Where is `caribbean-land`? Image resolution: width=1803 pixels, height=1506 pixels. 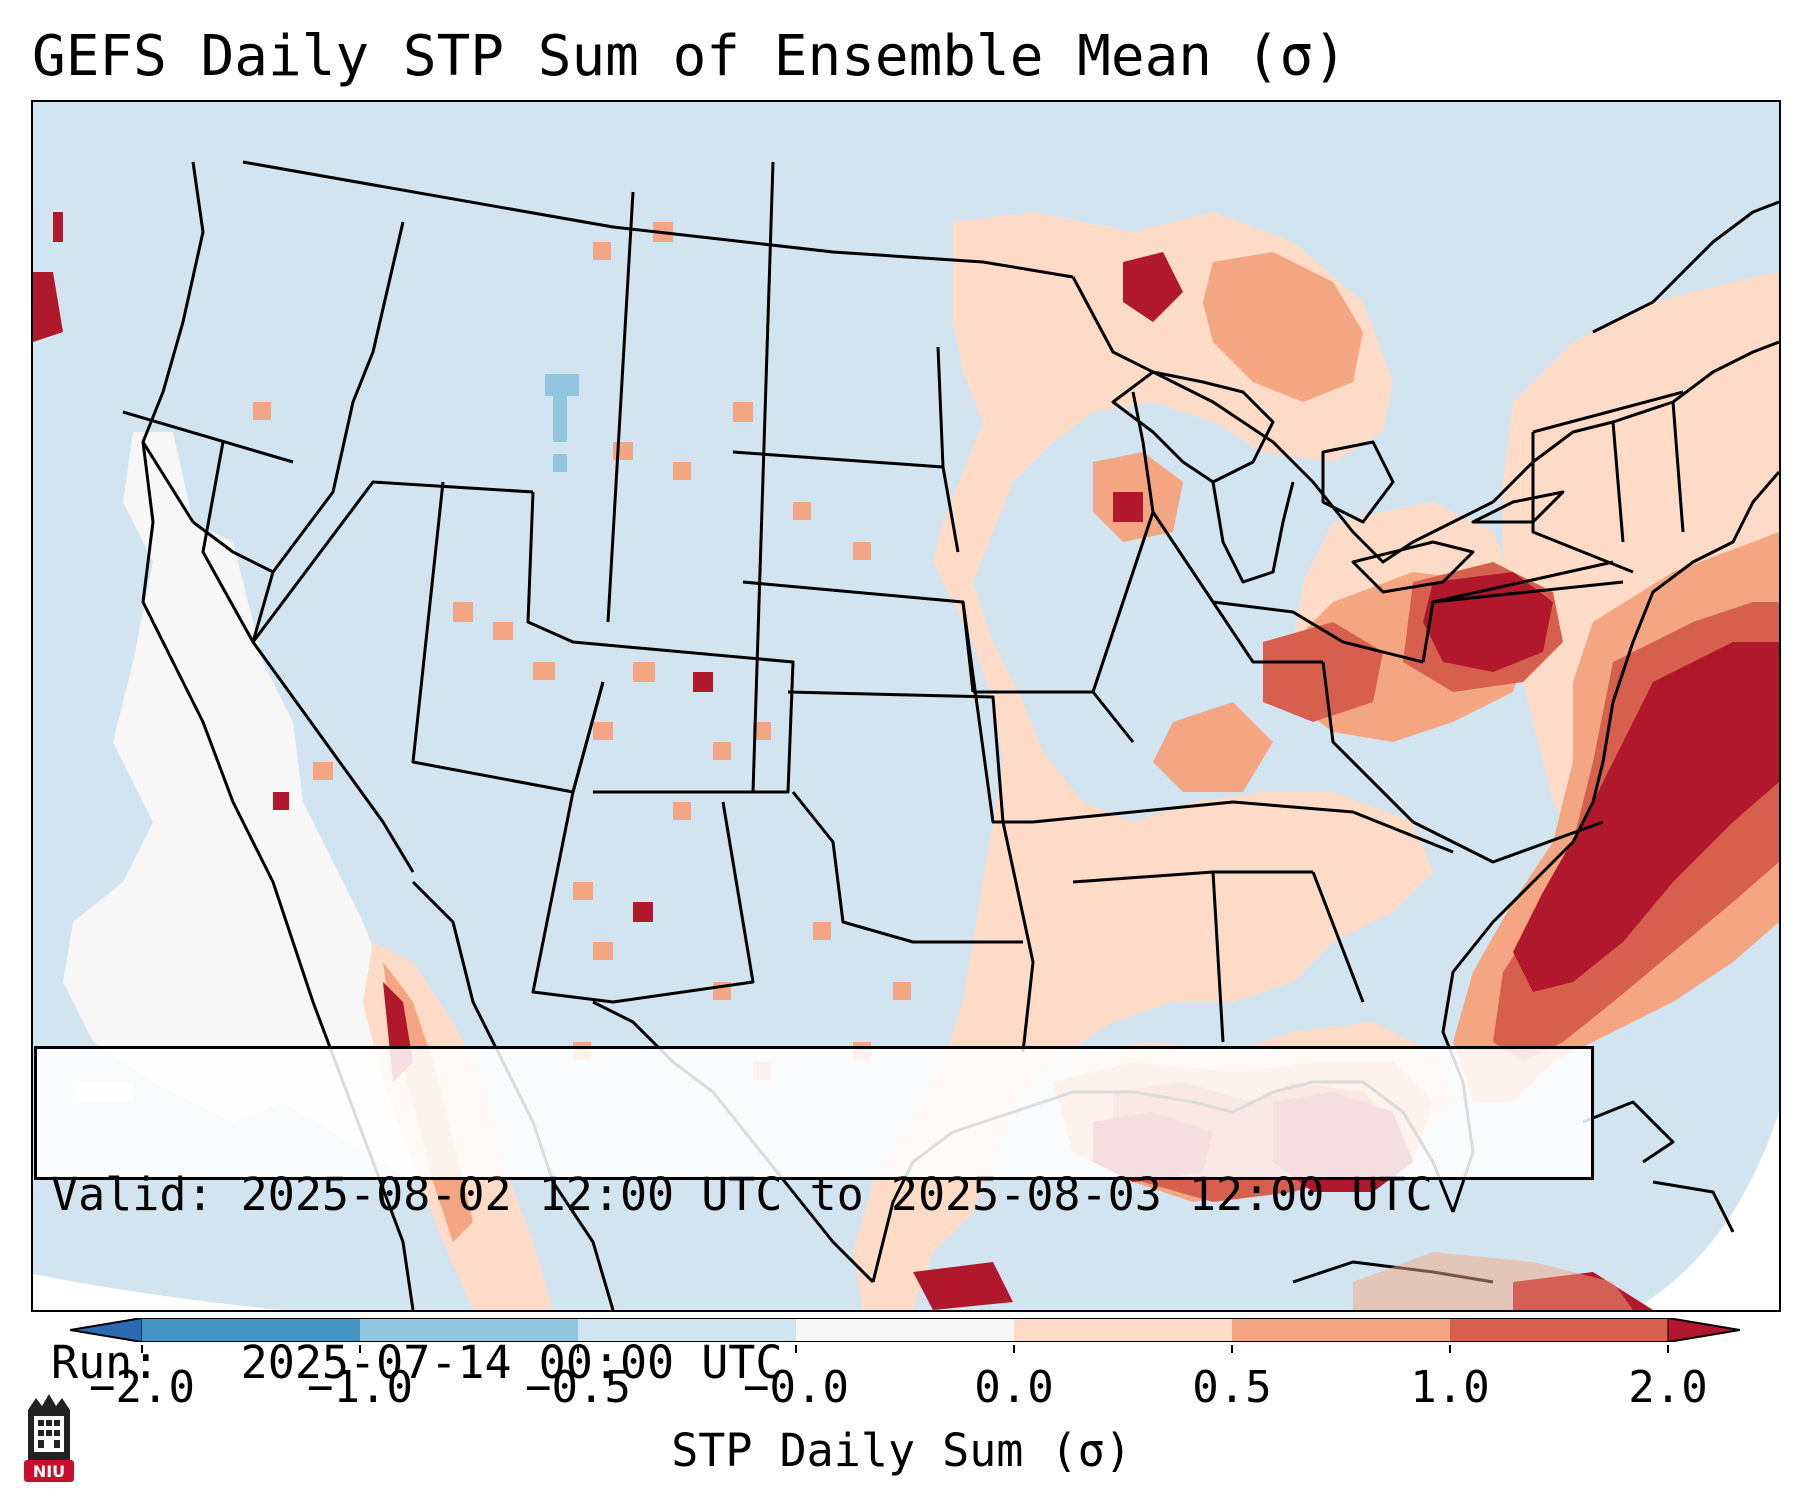 caribbean-land is located at coordinates (1493, 1281).